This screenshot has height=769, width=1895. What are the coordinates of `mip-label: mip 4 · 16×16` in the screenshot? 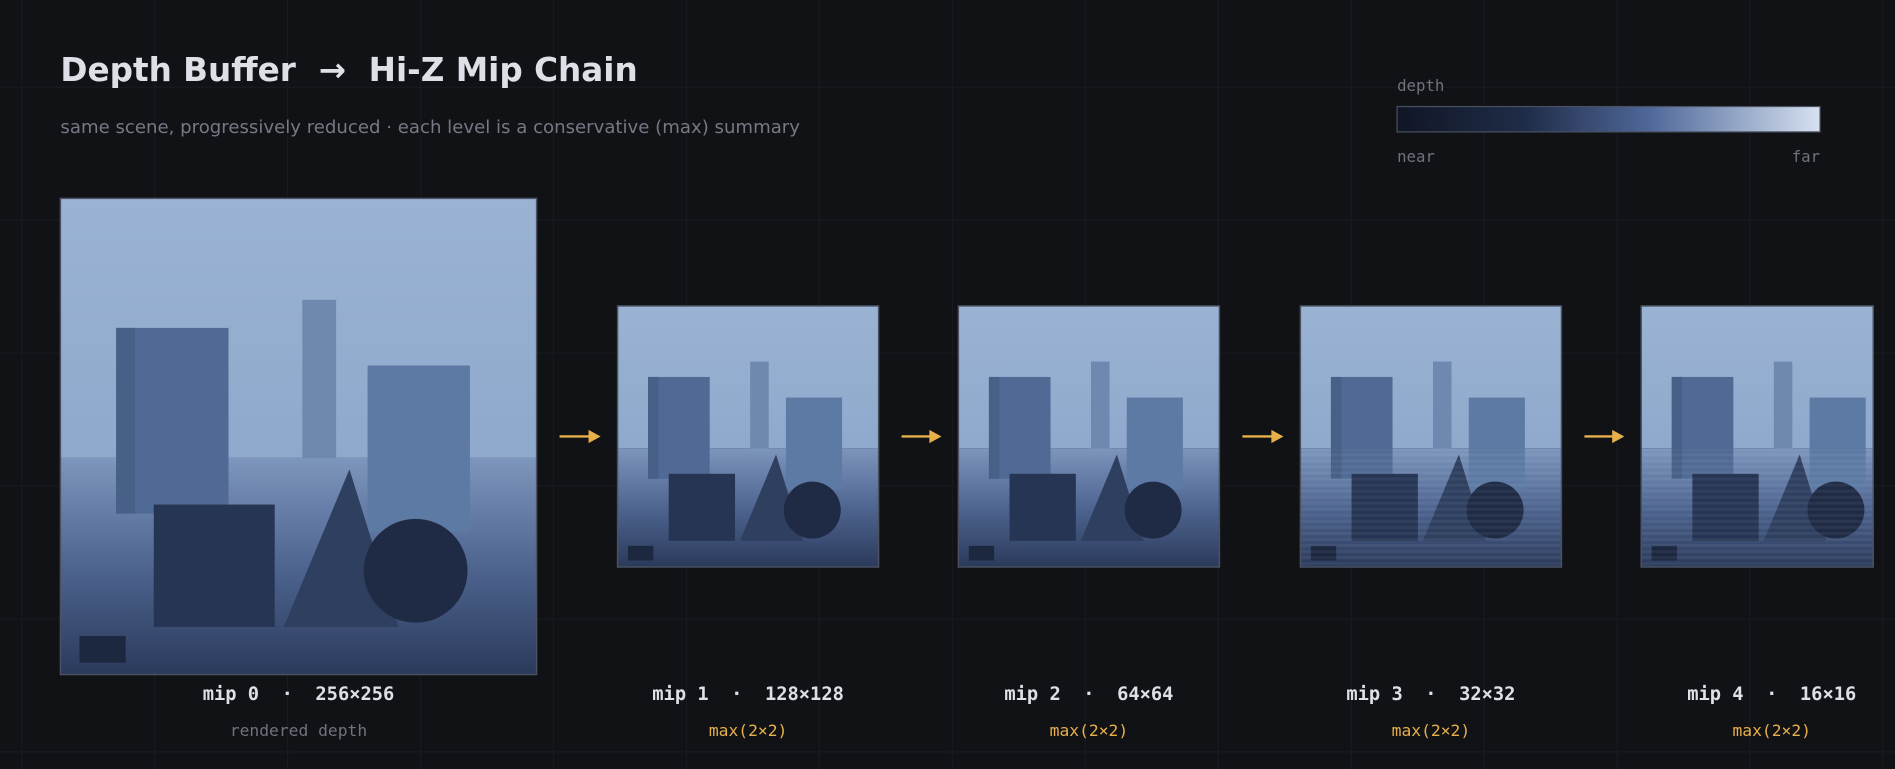 It's located at (1771, 694).